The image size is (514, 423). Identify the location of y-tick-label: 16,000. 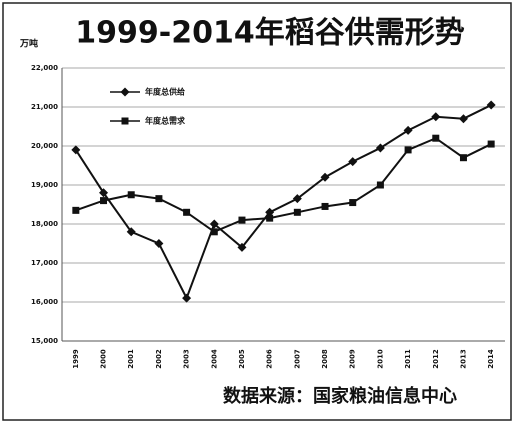
(44, 302).